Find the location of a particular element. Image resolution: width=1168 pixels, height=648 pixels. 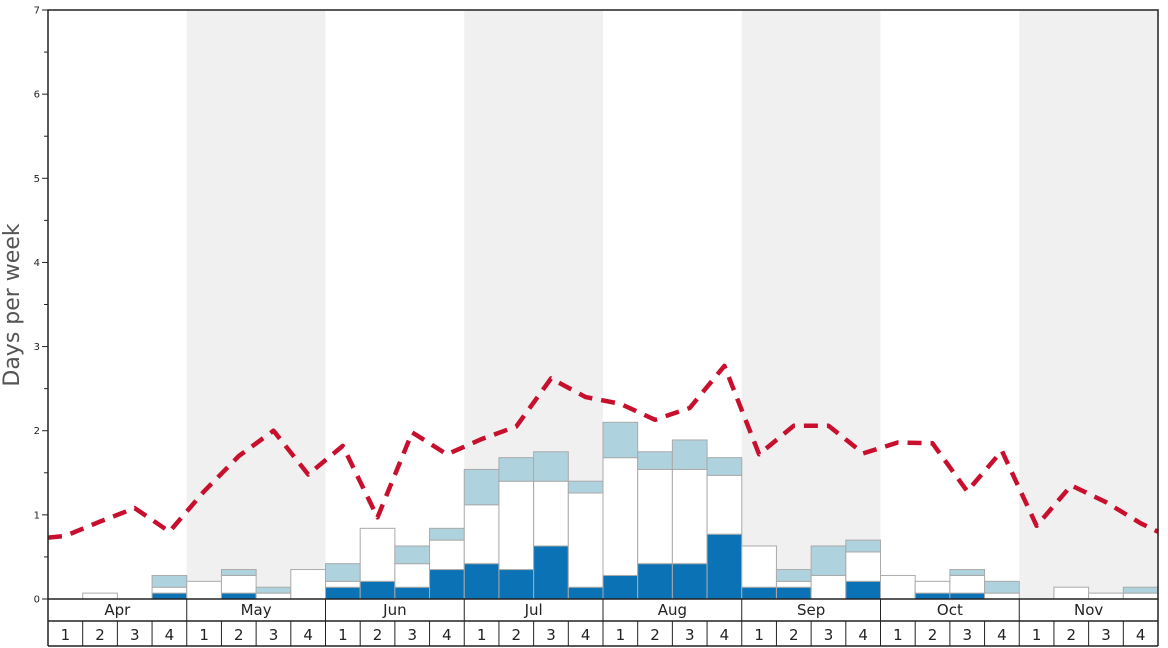

month-band-may is located at coordinates (256, 304).